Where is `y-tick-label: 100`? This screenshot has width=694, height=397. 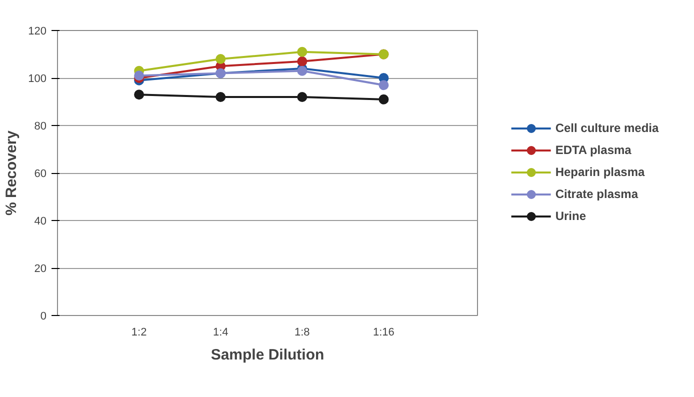 y-tick-label: 100 is located at coordinates (37, 79).